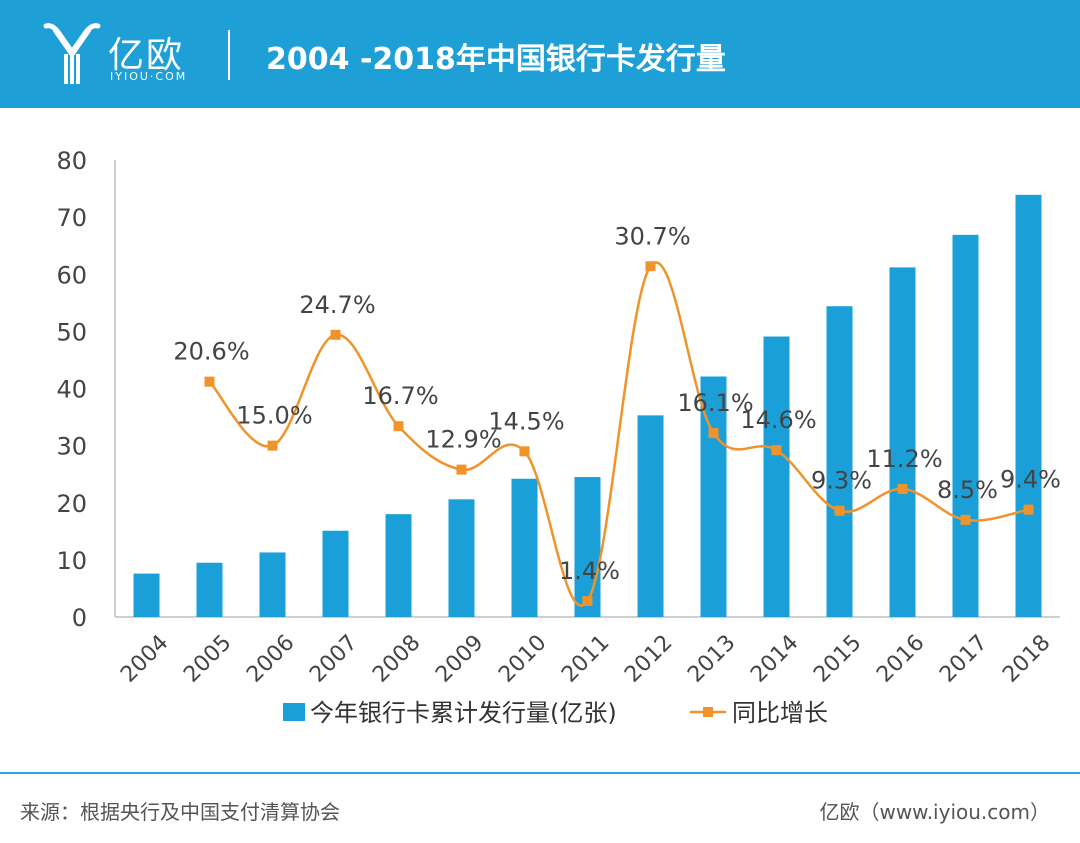 This screenshot has height=843, width=1080. What do you see at coordinates (270, 658) in the screenshot?
I see `x-tick-label: 2006` at bounding box center [270, 658].